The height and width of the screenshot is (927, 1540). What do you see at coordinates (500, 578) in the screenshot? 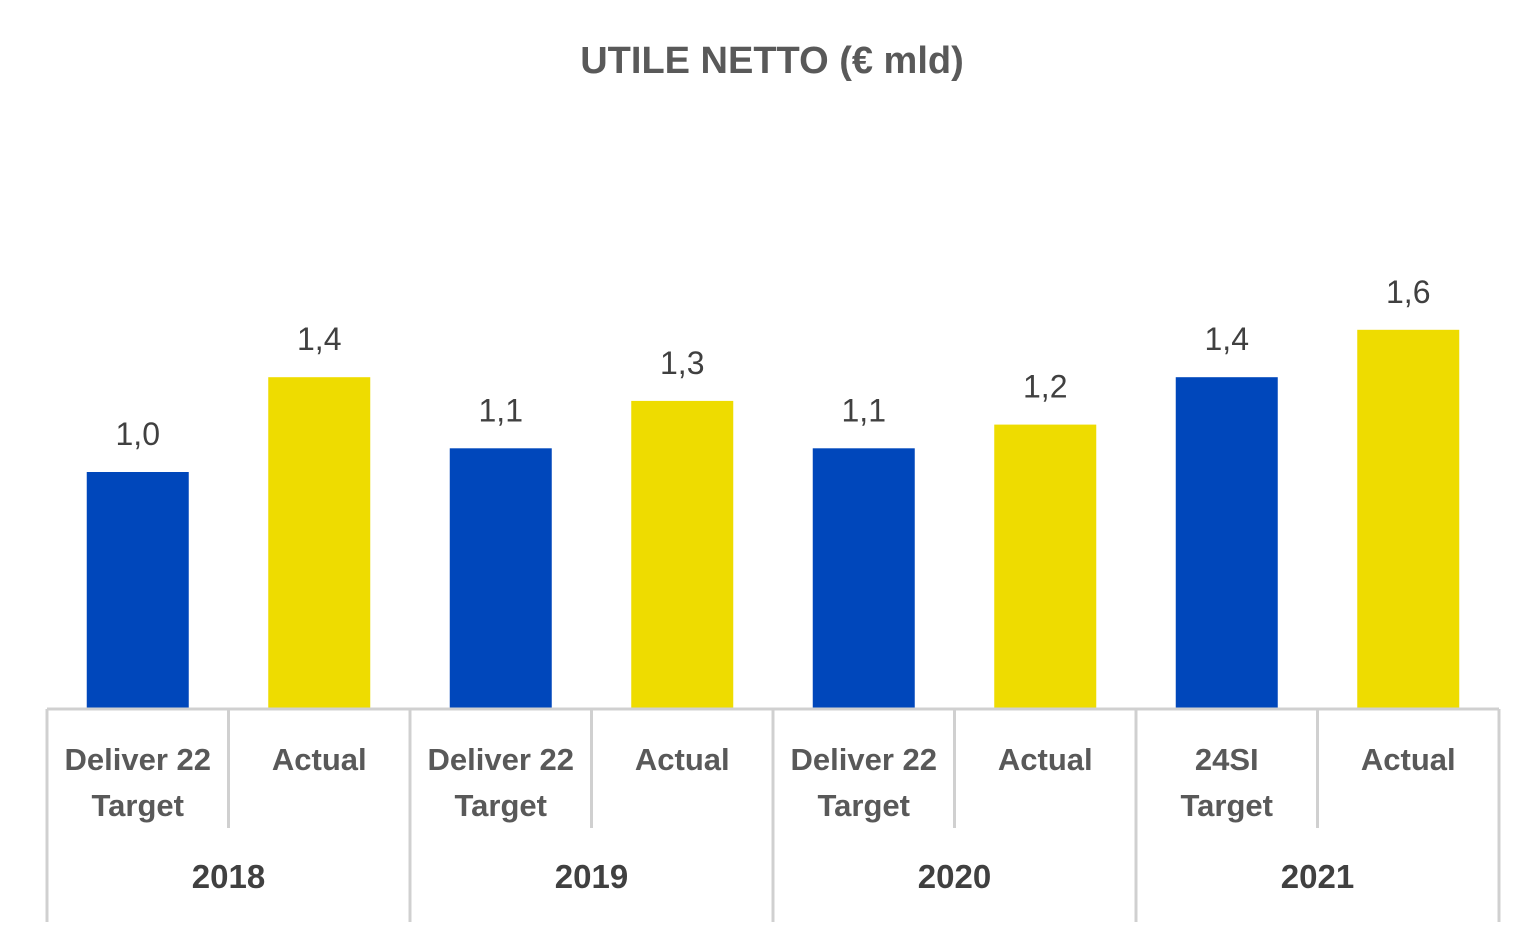
I see `bar-2019-target` at bounding box center [500, 578].